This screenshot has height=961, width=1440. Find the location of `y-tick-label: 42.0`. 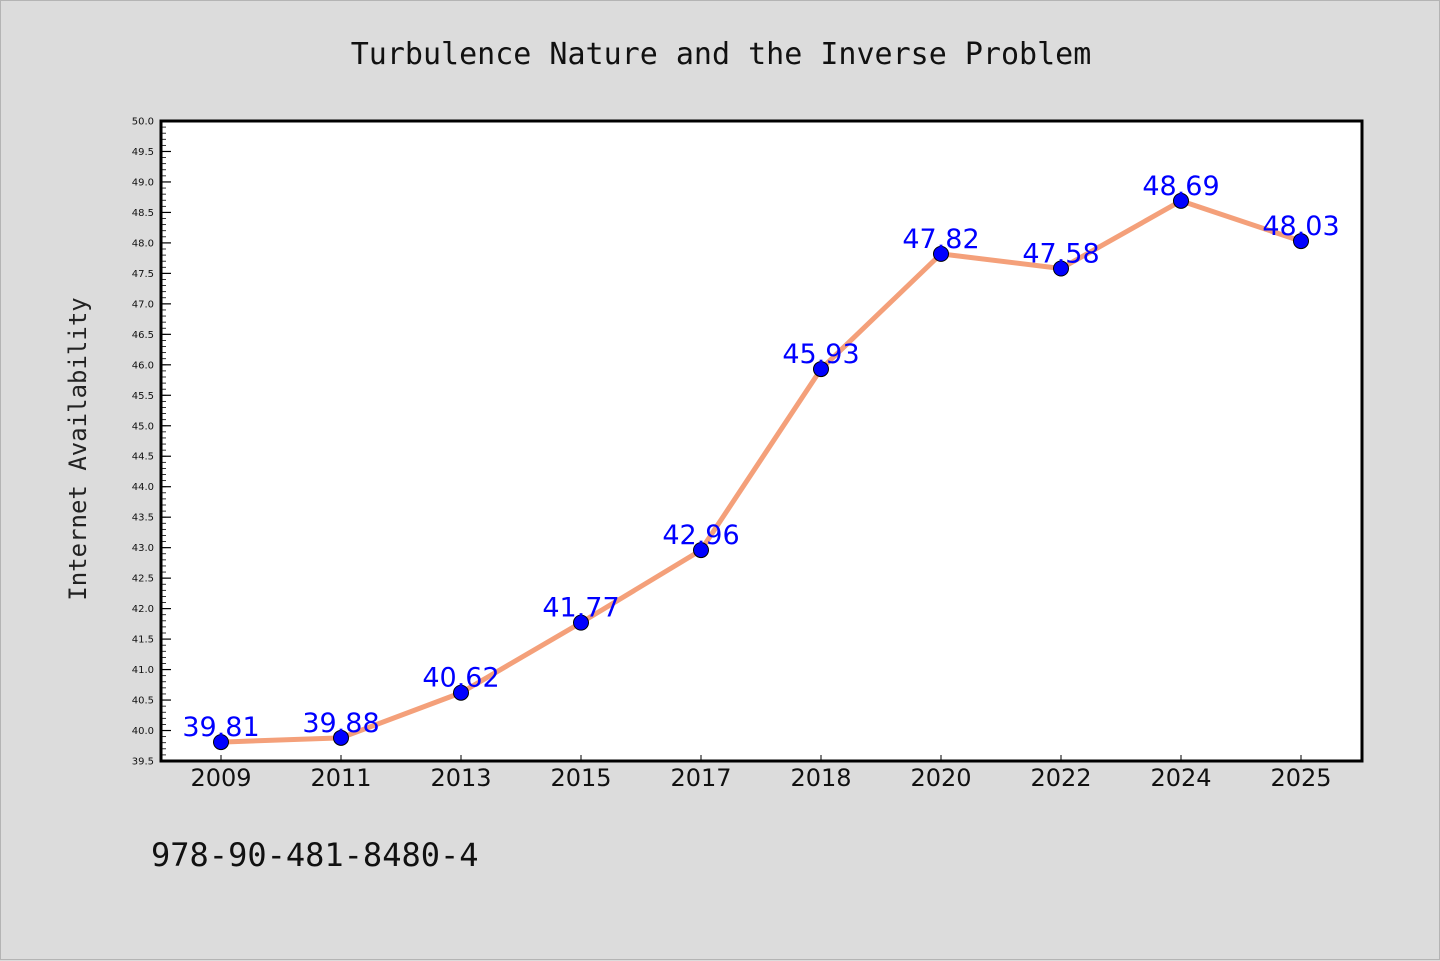

y-tick-label: 42.0 is located at coordinates (143, 609).